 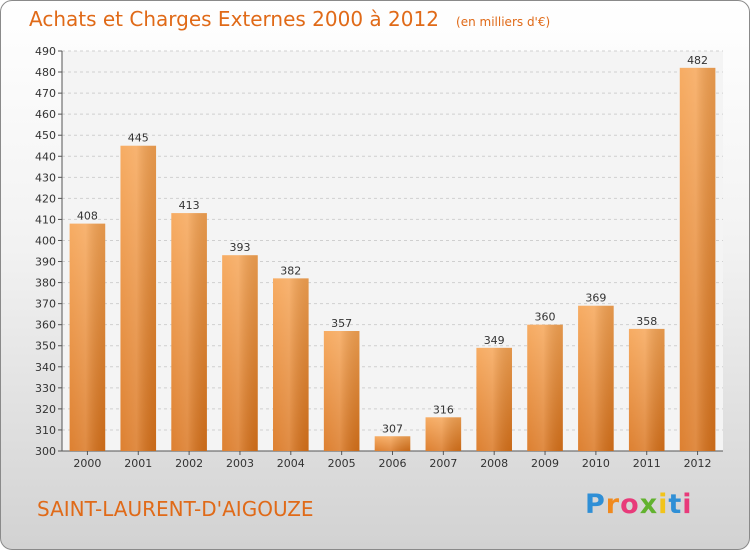 I want to click on proxiti-logo: Proxiti, so click(x=639, y=504).